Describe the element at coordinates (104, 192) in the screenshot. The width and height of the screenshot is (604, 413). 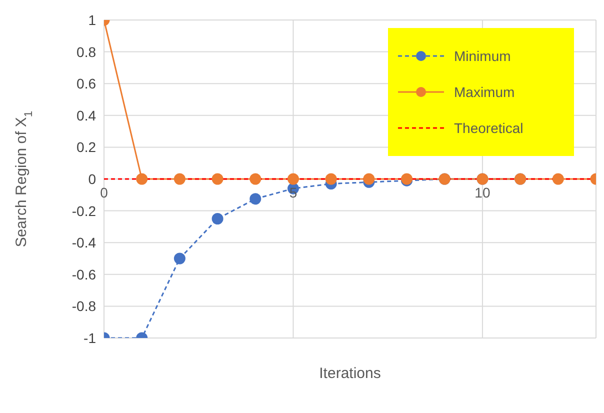
I see `x-tick-label: 0` at that location.